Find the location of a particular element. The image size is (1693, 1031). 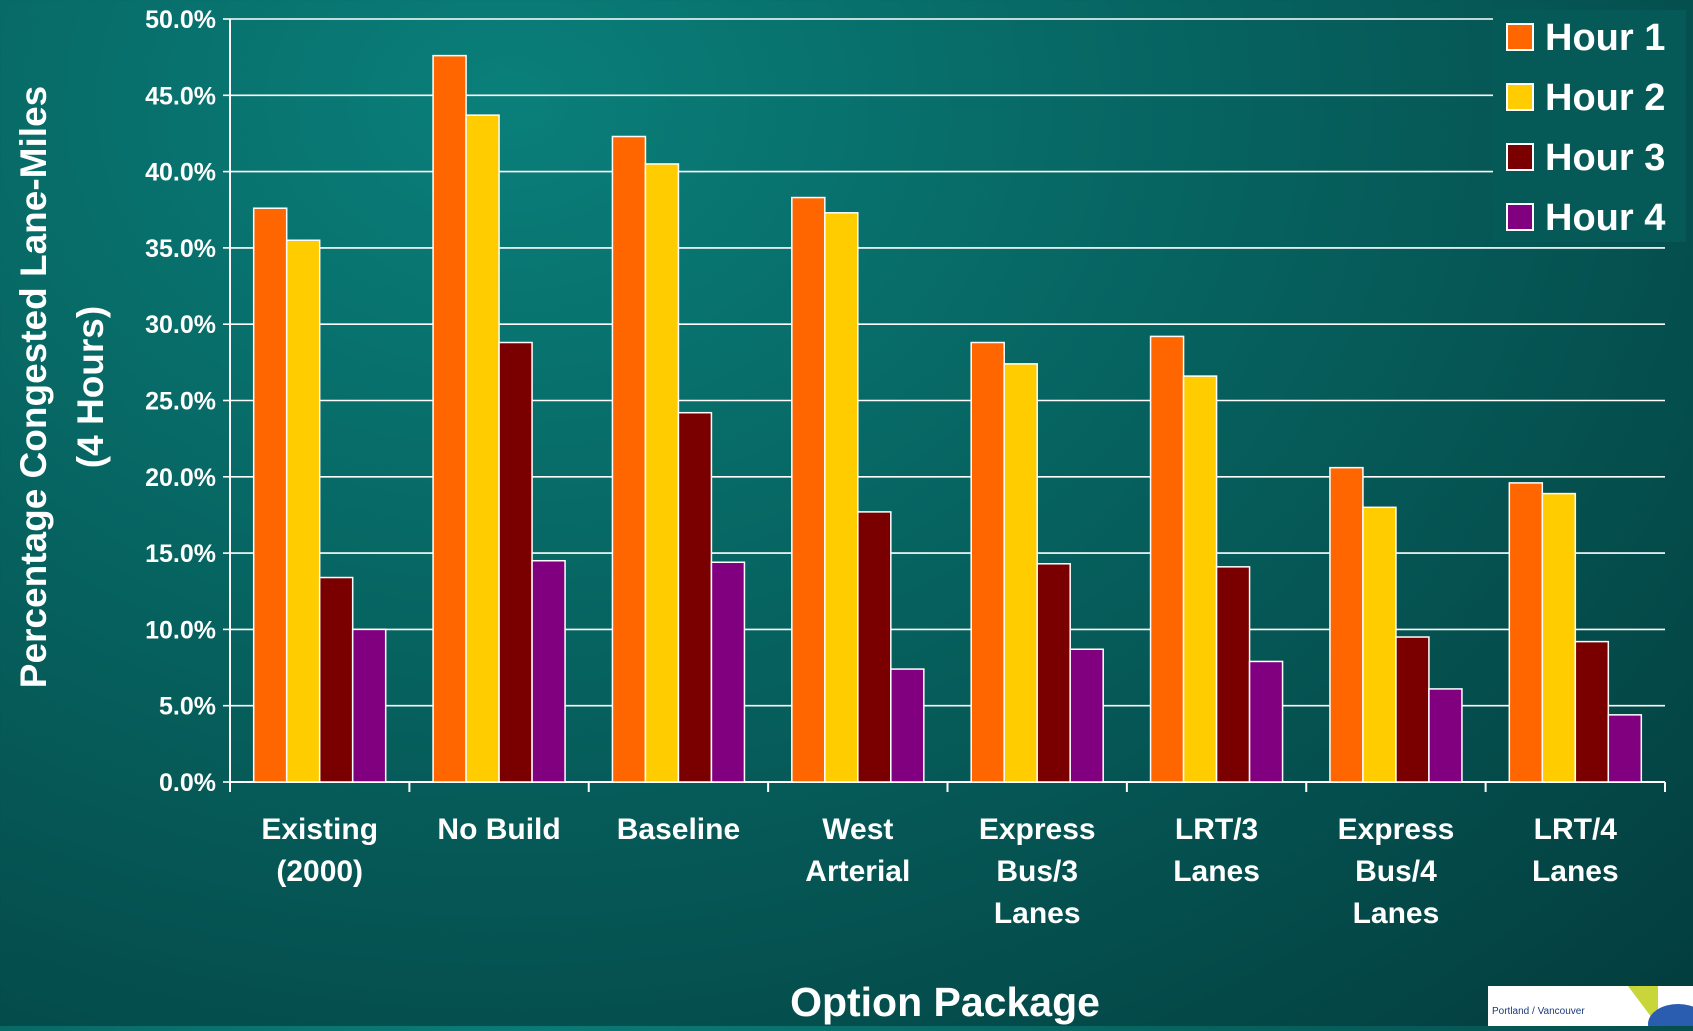

x-tick-label: No Build is located at coordinates (498, 829).